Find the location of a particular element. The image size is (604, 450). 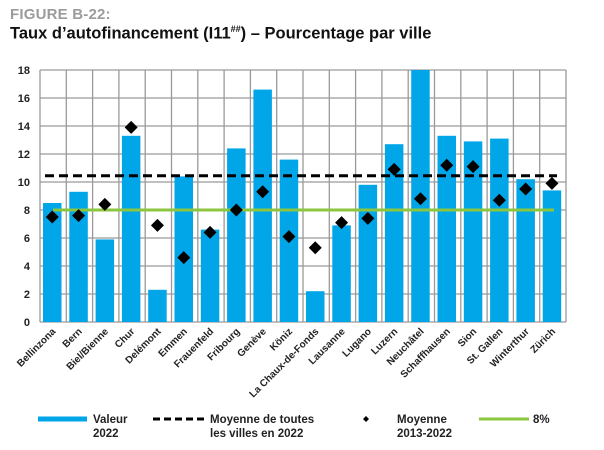

legend-label: les villes en 2022 is located at coordinates (256, 434).